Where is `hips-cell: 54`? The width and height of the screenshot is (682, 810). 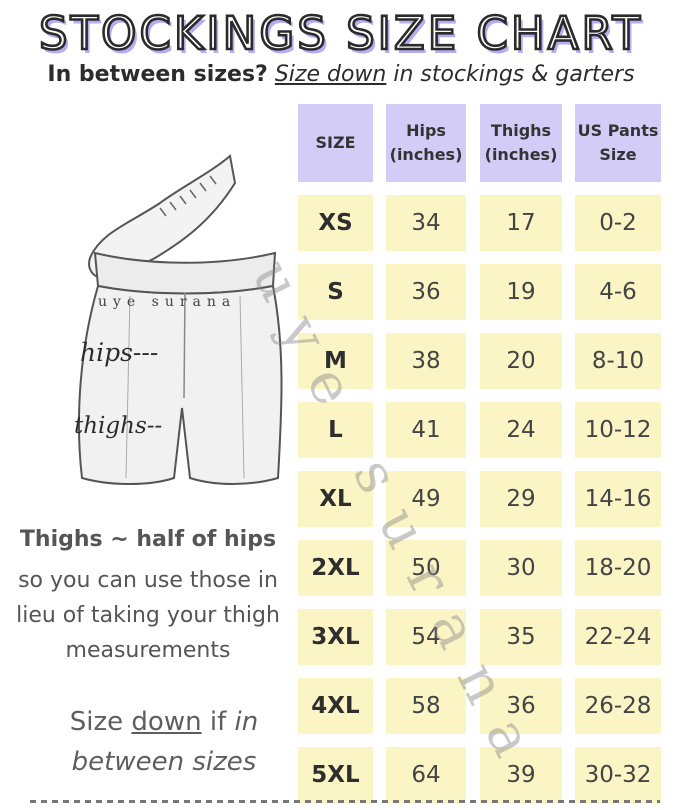
hips-cell: 54 is located at coordinates (426, 637).